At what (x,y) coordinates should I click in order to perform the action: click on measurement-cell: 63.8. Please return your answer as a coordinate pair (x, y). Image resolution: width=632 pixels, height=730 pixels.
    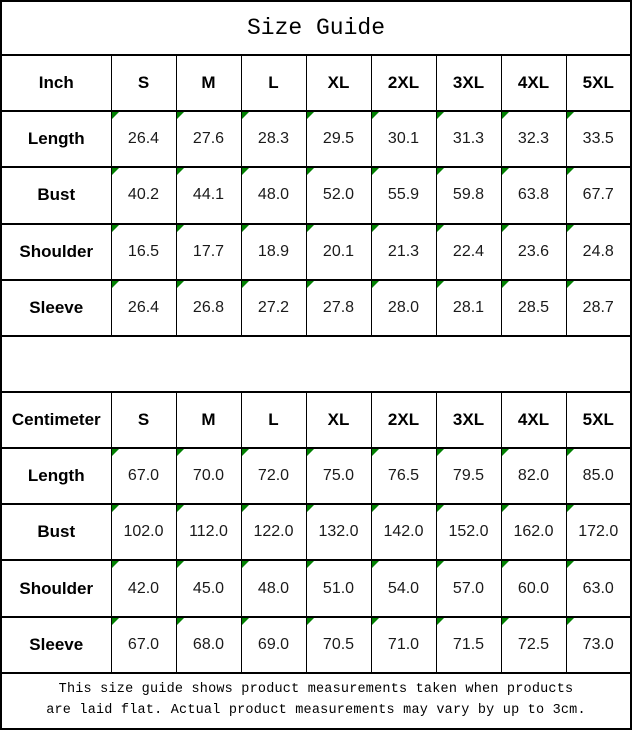
    Looking at the image, I should click on (533, 195).